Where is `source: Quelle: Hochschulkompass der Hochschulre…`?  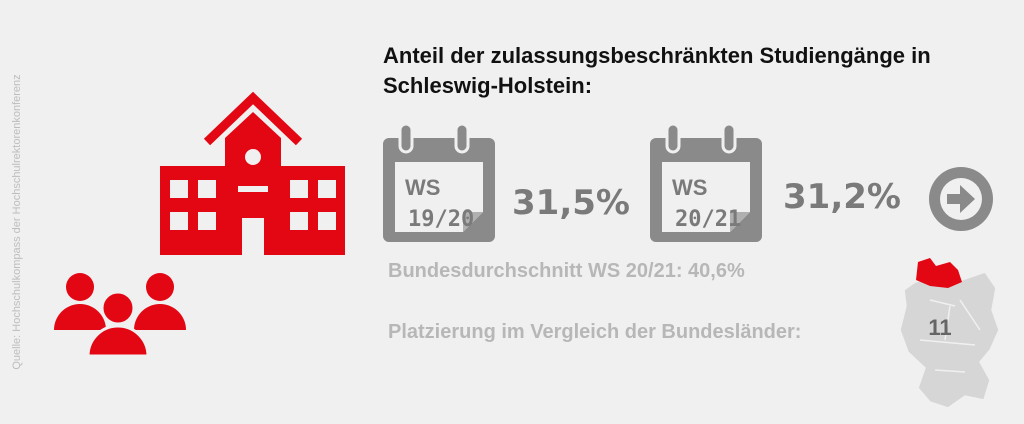 source: Quelle: Hochschulkompass der Hochschulre… is located at coordinates (17, 221).